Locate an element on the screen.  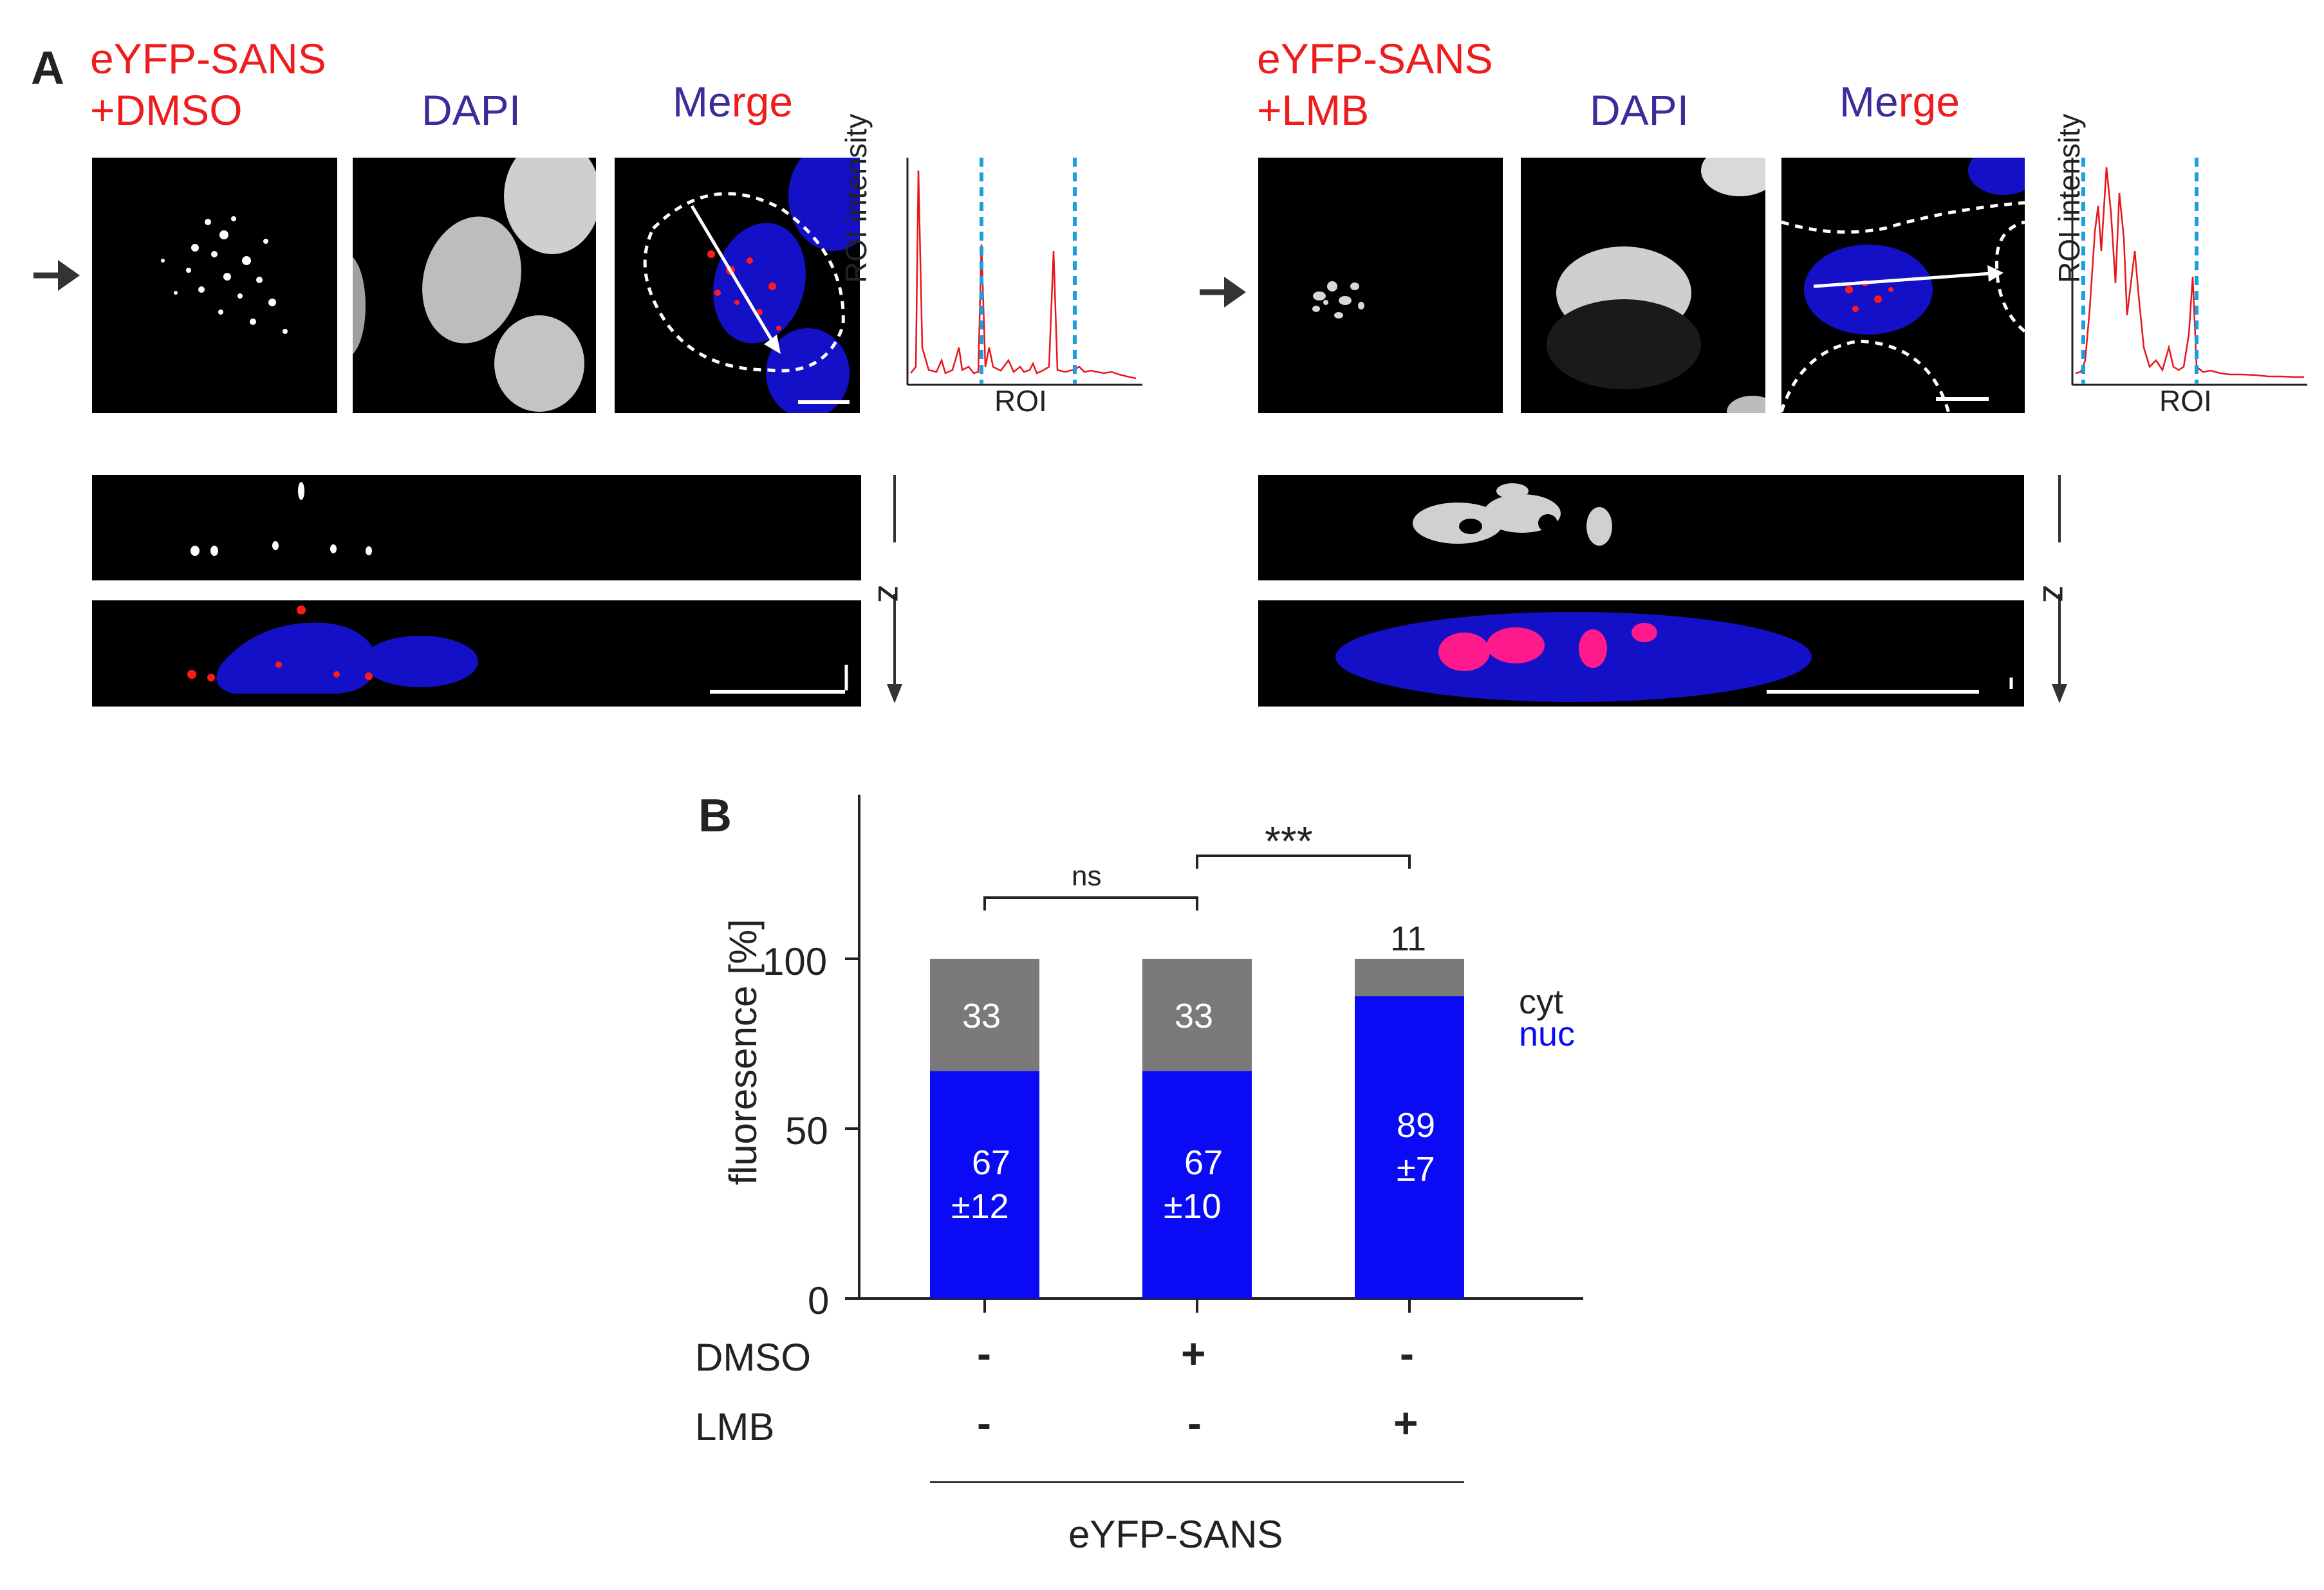
left-z-eyfp-image is located at coordinates (476, 527).